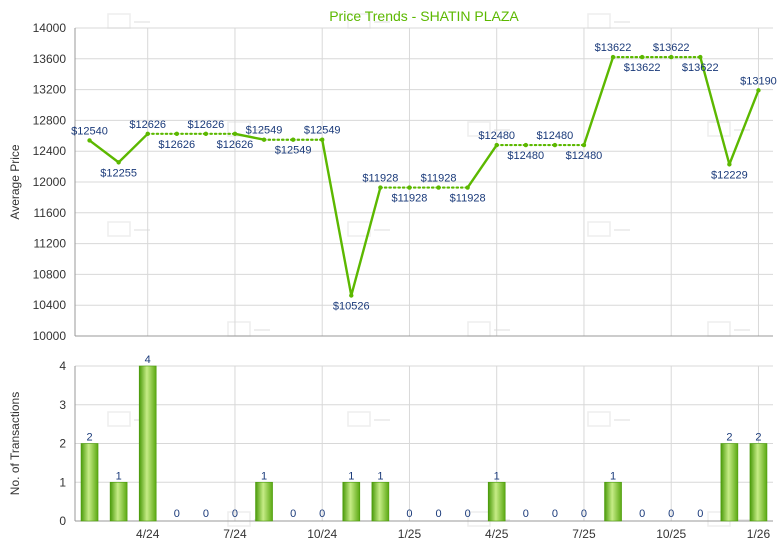 Image resolution: width=780 pixels, height=550 pixels. I want to click on y-tick-label-transactions: 3, so click(62, 405).